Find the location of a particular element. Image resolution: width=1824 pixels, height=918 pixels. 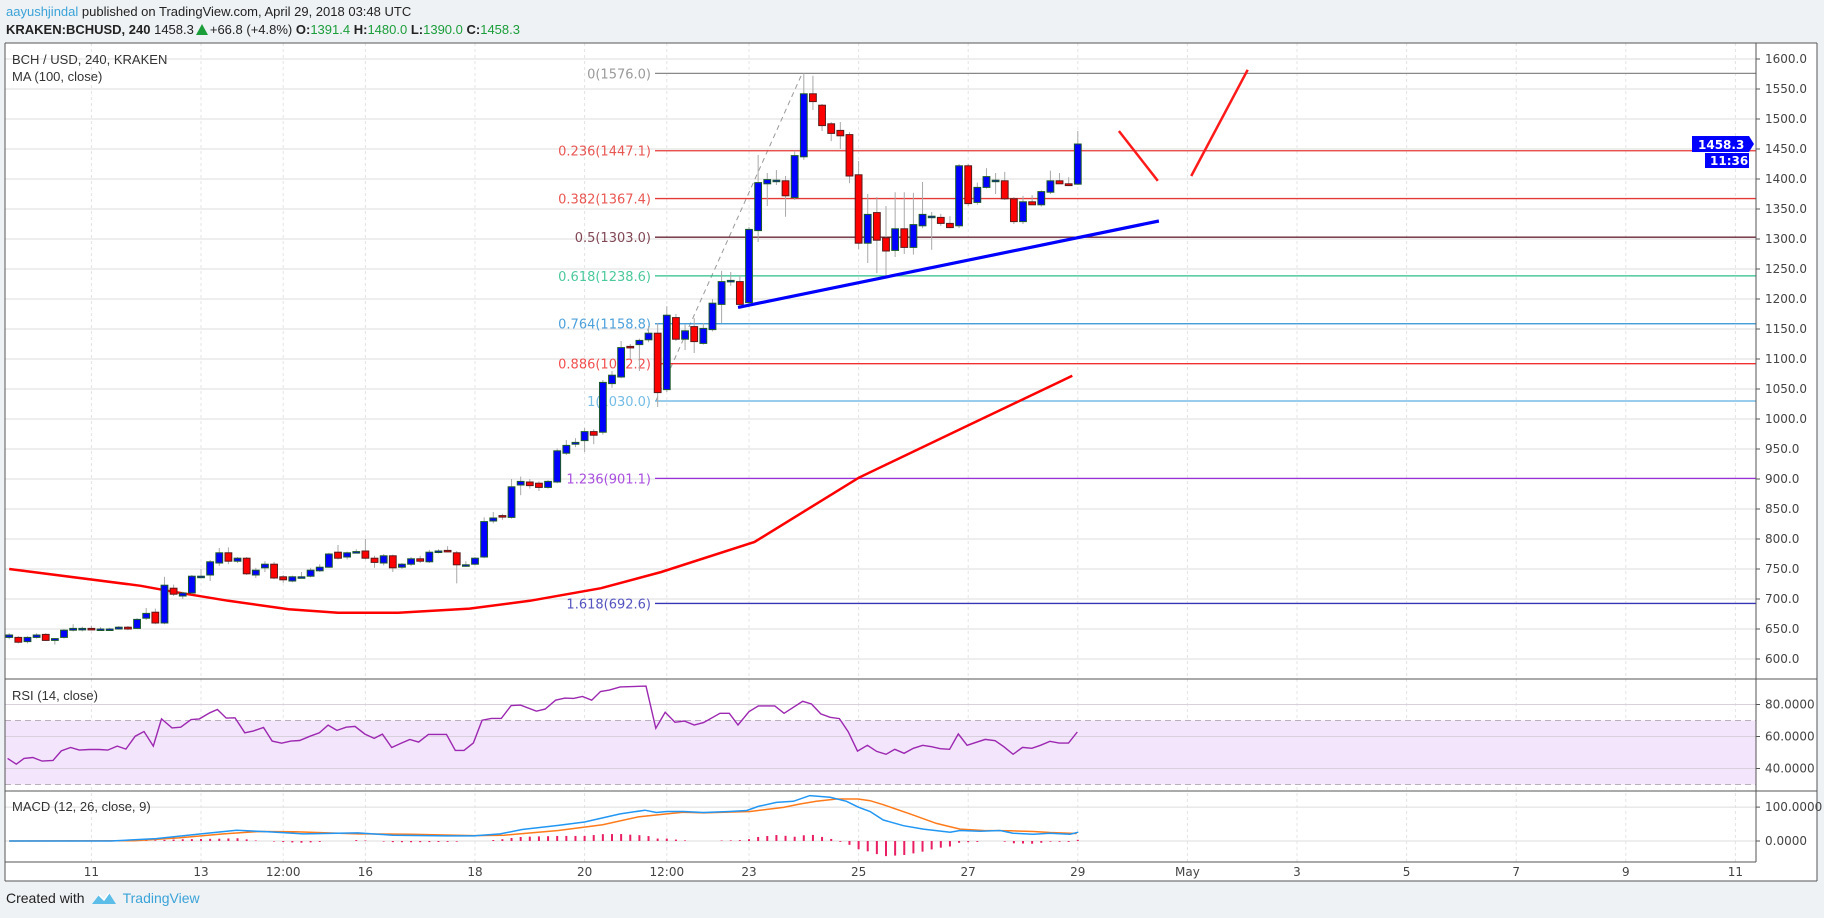

ma-legend: MA (100, close) is located at coordinates (57, 76).